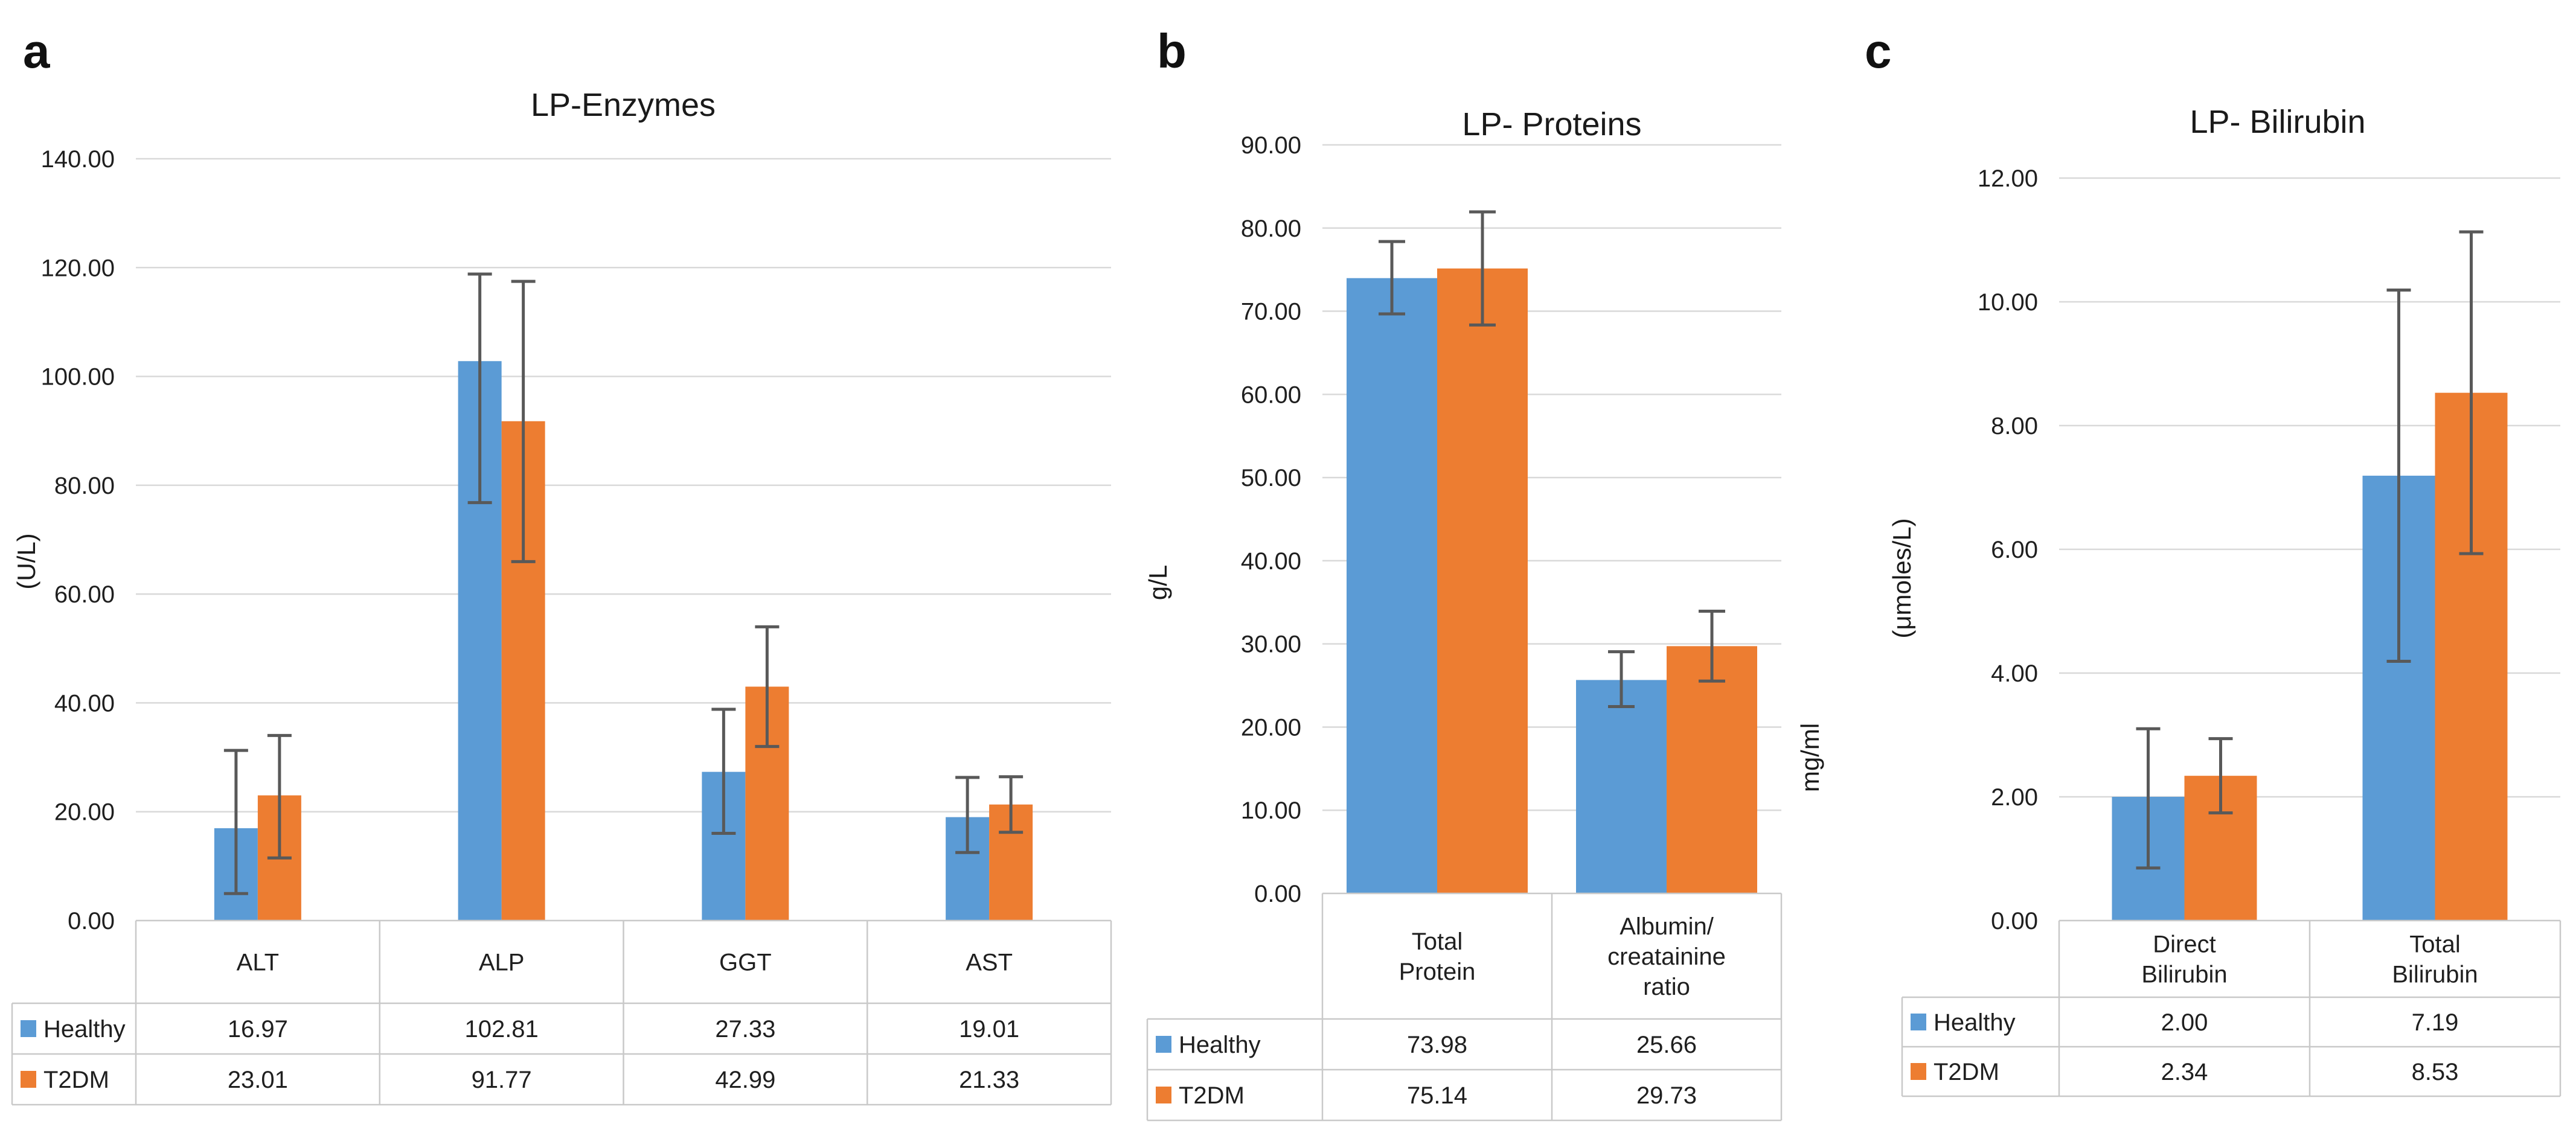 This screenshot has height=1124, width=2576. What do you see at coordinates (1666, 957) in the screenshot?
I see `category-header: creatainine` at bounding box center [1666, 957].